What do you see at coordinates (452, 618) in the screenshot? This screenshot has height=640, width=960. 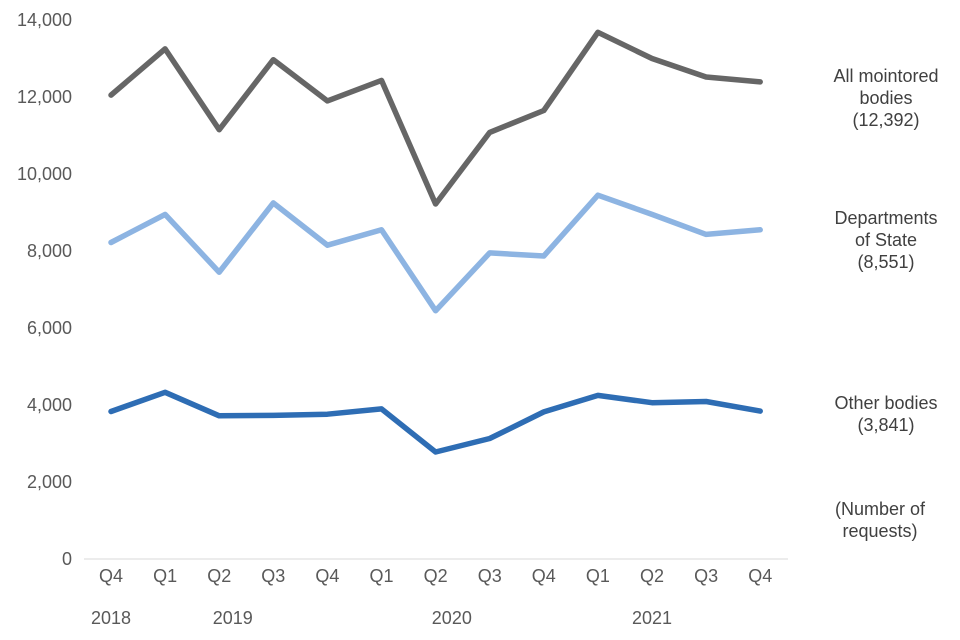 I see `year-label: 2020` at bounding box center [452, 618].